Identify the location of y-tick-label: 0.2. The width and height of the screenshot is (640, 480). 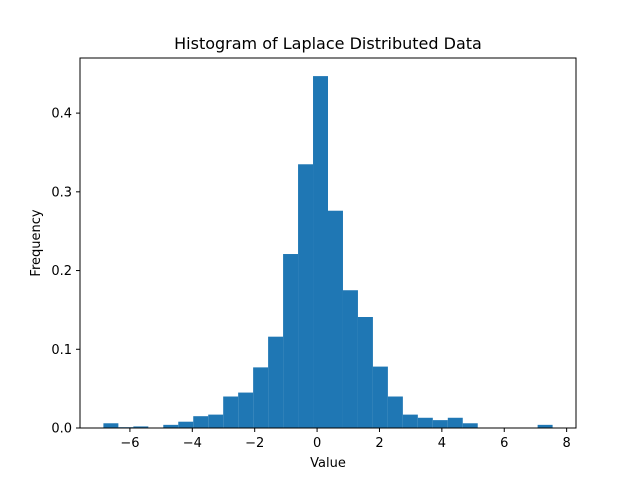
(61, 271).